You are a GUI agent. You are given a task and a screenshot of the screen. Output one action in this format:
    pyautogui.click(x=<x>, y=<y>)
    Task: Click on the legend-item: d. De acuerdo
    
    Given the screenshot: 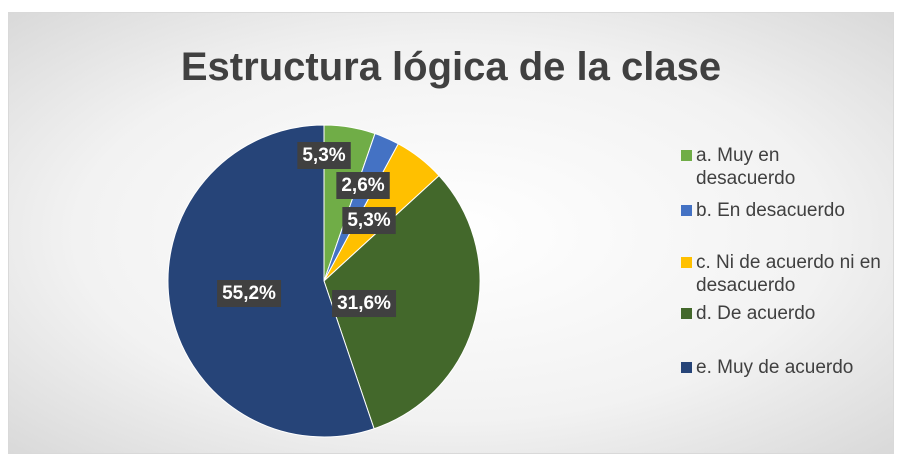 What is the action you would take?
    pyautogui.click(x=787, y=313)
    